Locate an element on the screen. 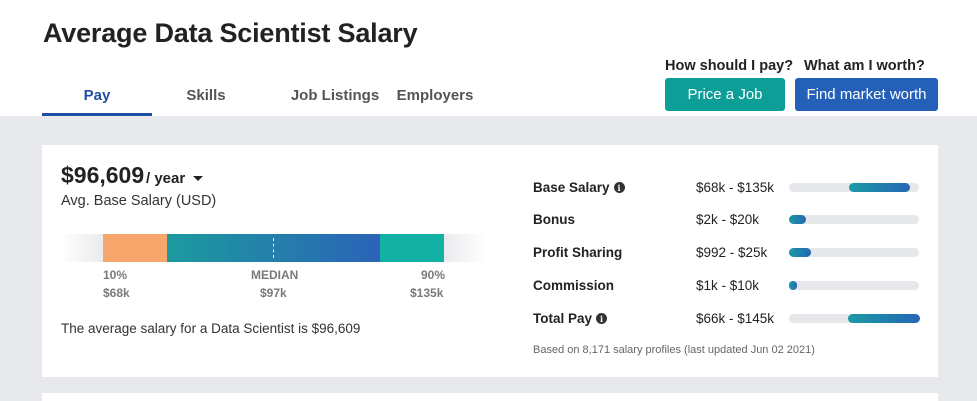 The width and height of the screenshot is (977, 401). tab-skills: Skills is located at coordinates (206, 95).